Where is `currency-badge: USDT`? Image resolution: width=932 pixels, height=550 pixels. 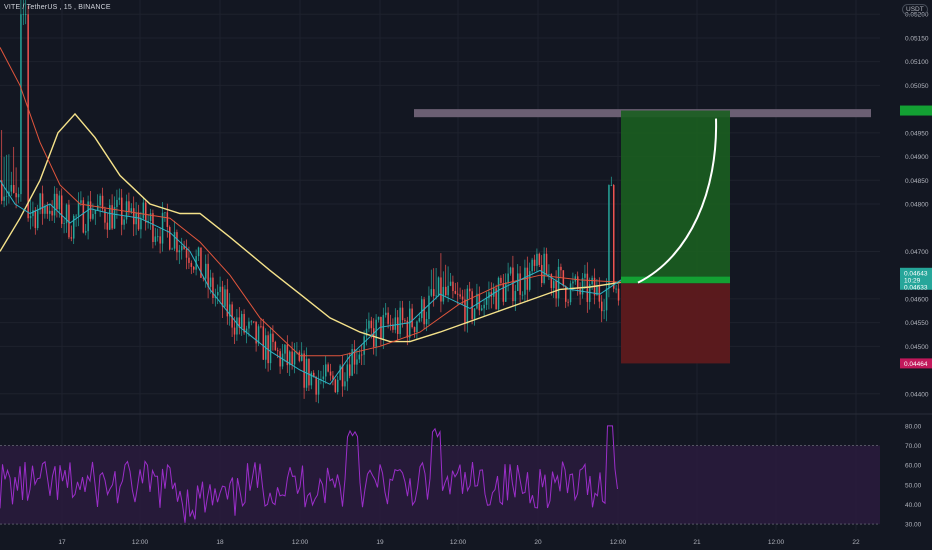
currency-badge: USDT is located at coordinates (915, 9).